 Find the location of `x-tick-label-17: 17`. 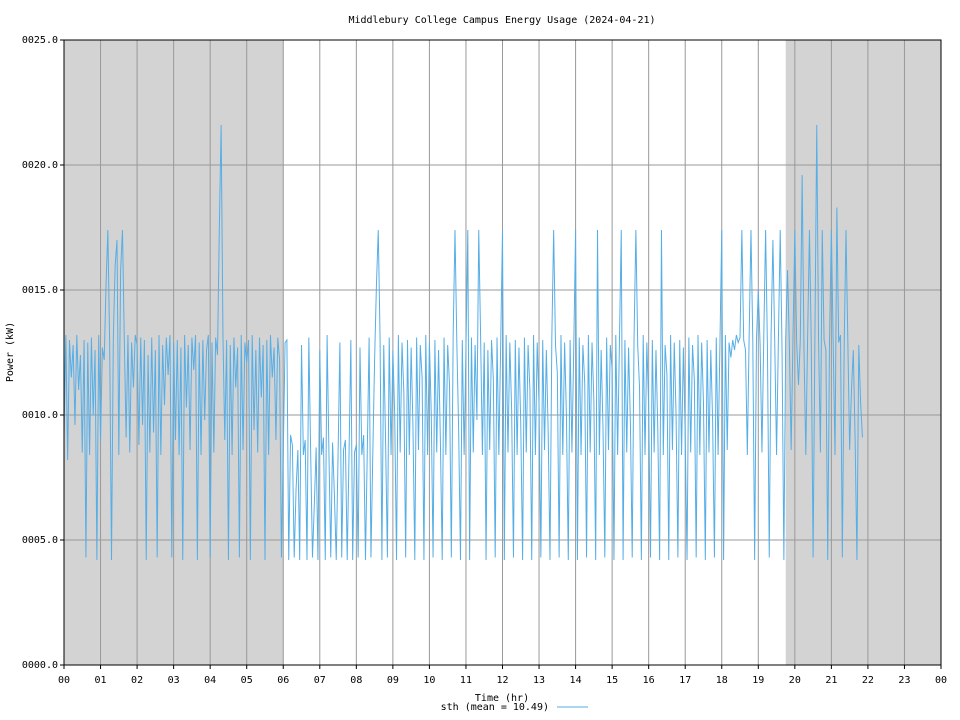

x-tick-label-17: 17 is located at coordinates (685, 680).